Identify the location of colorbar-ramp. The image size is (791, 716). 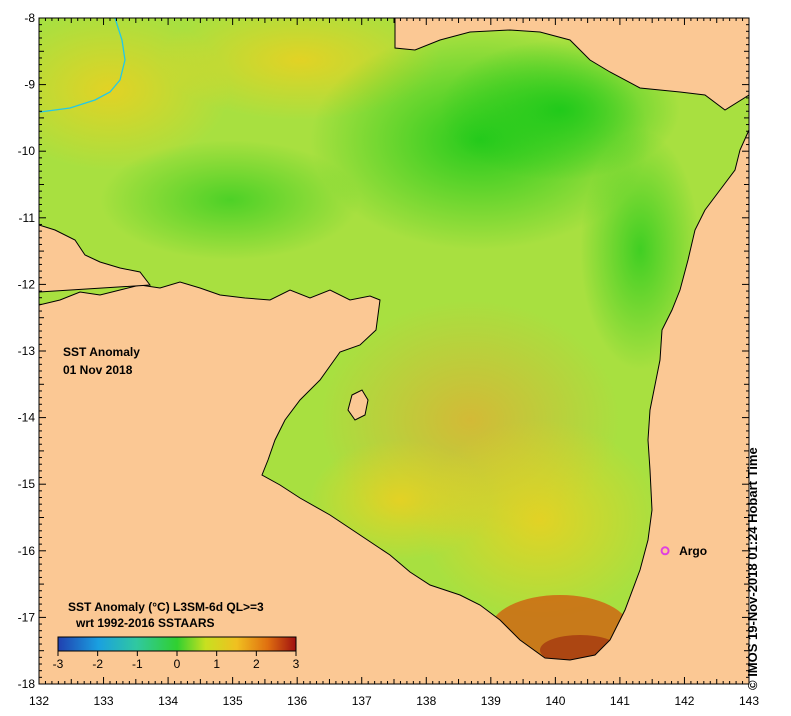
(177, 644).